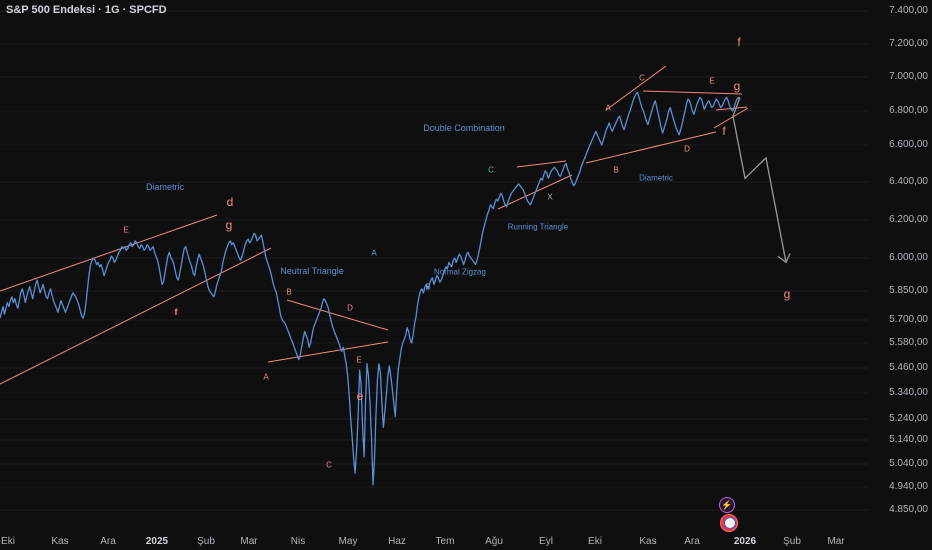 Image resolution: width=932 pixels, height=550 pixels. What do you see at coordinates (908, 144) in the screenshot?
I see `price-tick-label: 6.600,00` at bounding box center [908, 144].